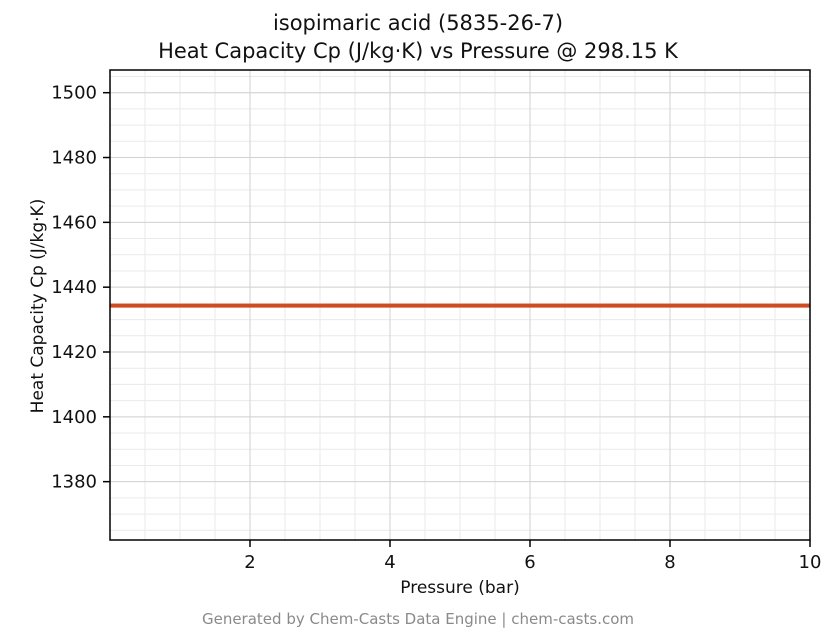 The height and width of the screenshot is (644, 836). I want to click on x-tick-label: 6, so click(529, 562).